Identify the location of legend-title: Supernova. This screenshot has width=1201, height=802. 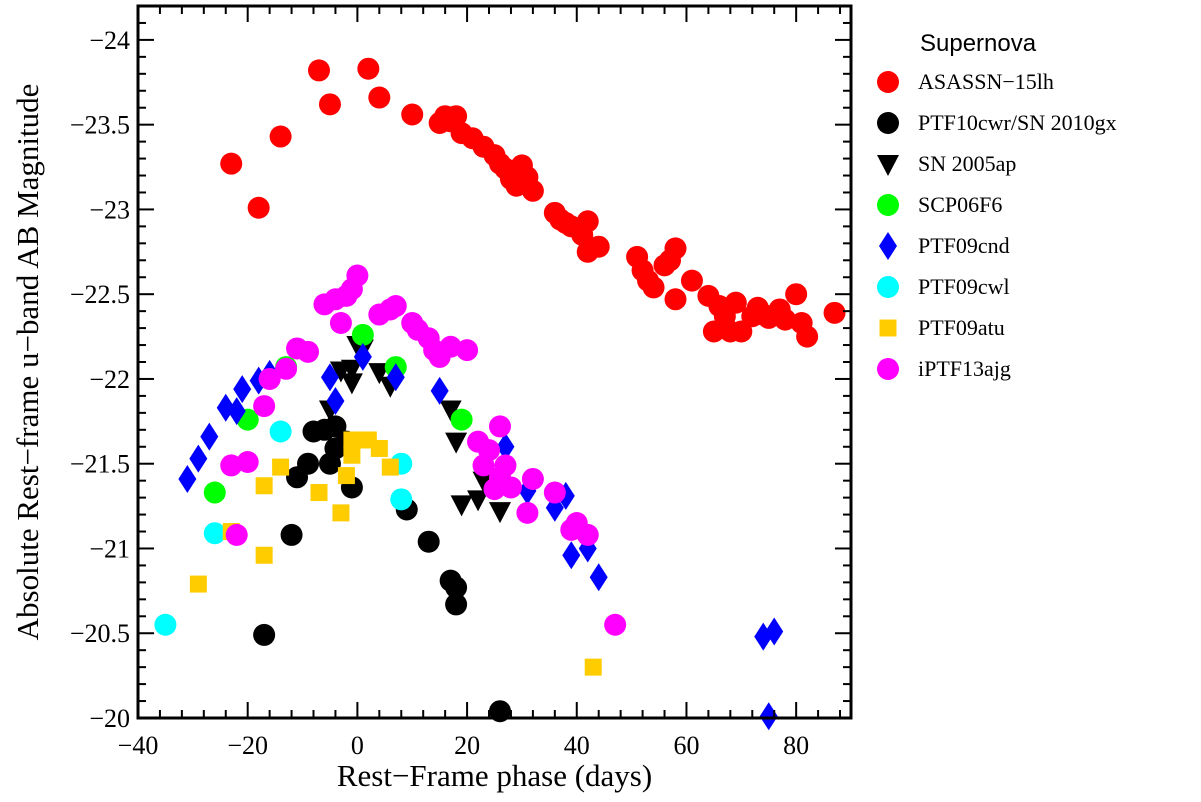
(978, 43).